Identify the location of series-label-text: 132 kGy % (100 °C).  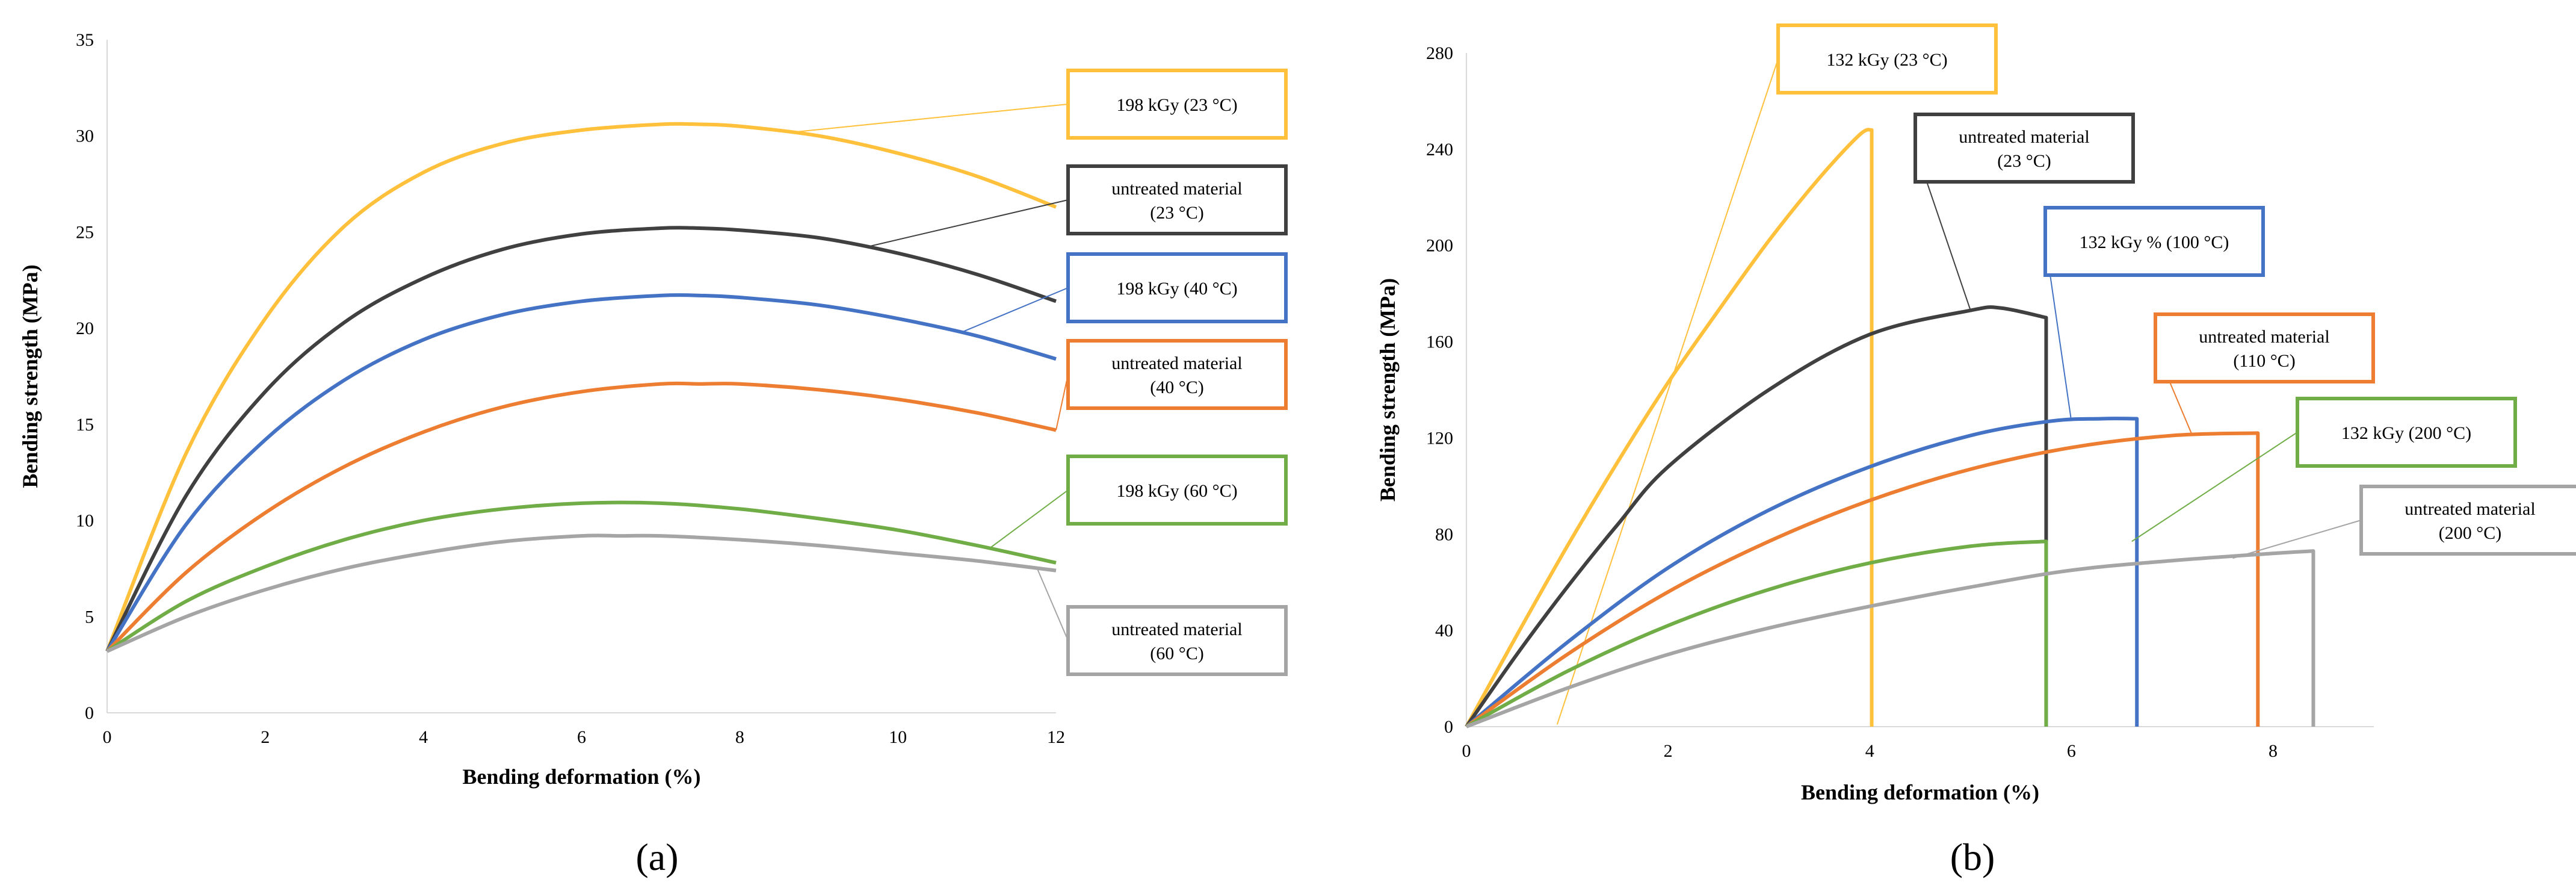
(2154, 242).